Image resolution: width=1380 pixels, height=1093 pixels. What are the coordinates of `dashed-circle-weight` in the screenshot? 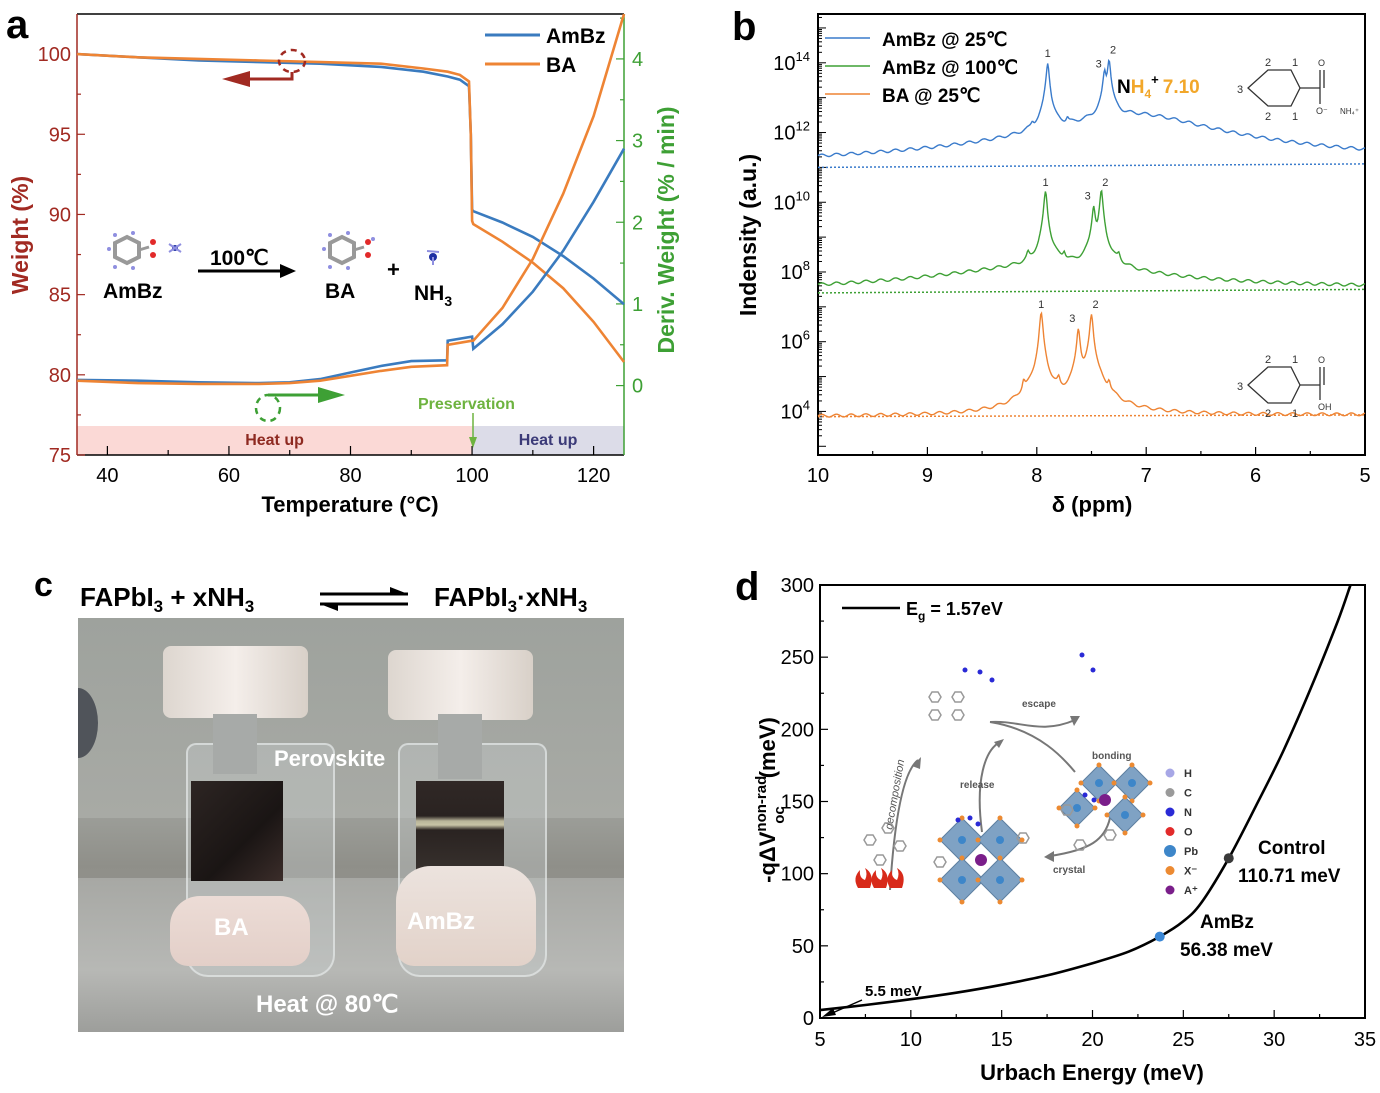 It's located at (292, 61).